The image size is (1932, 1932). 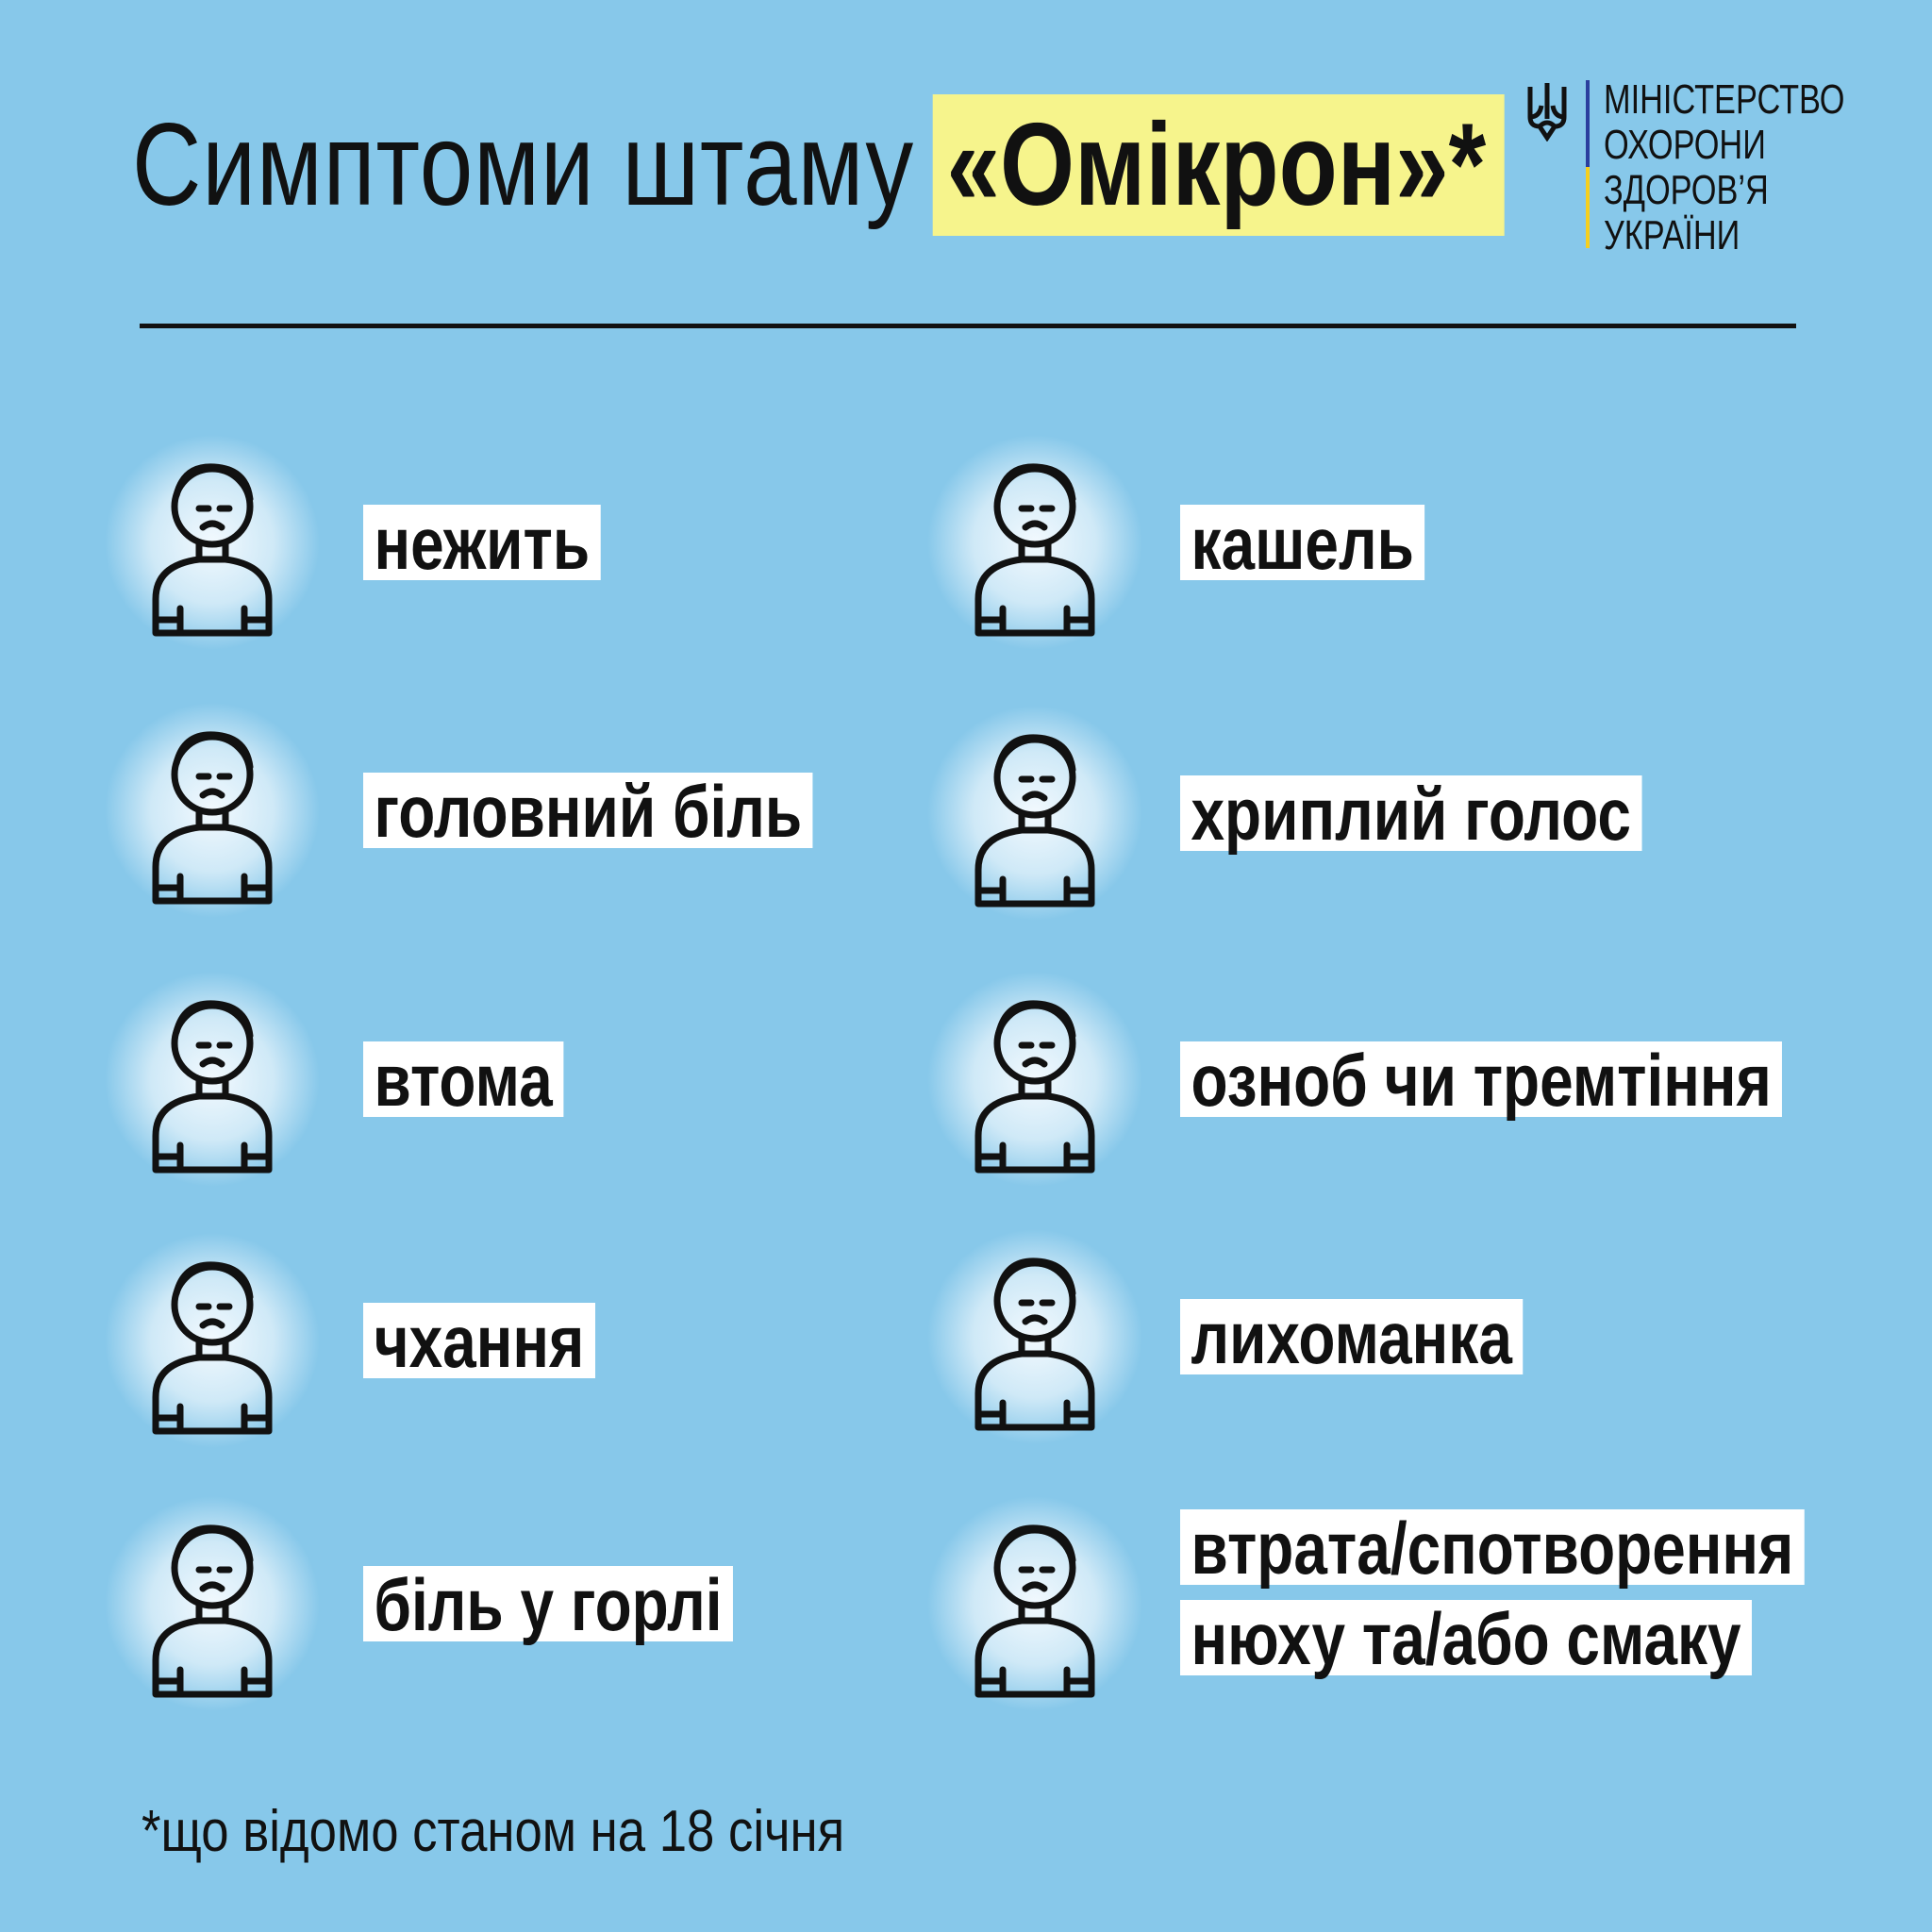 What do you see at coordinates (213, 1603) in the screenshot?
I see `sore-throat-icon` at bounding box center [213, 1603].